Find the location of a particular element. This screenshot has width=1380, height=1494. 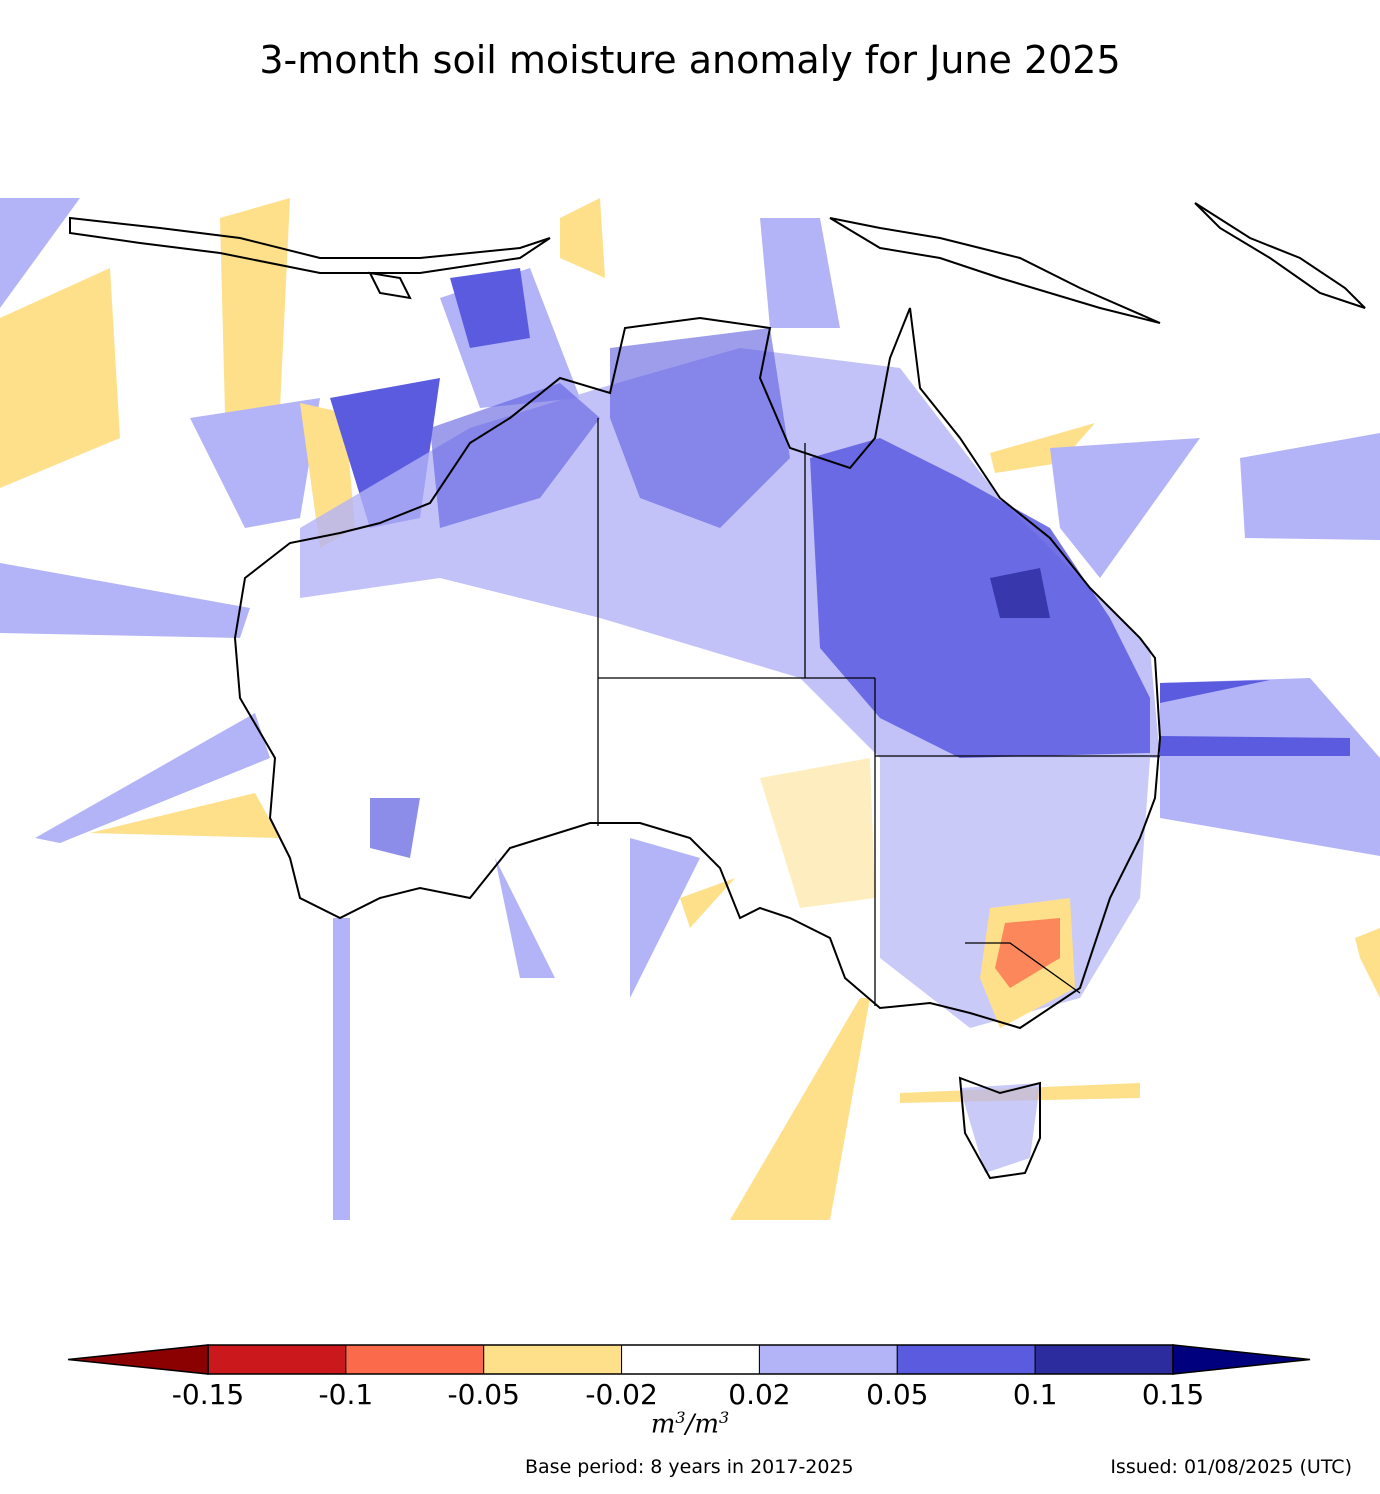

timor-coastline is located at coordinates (390, 285).